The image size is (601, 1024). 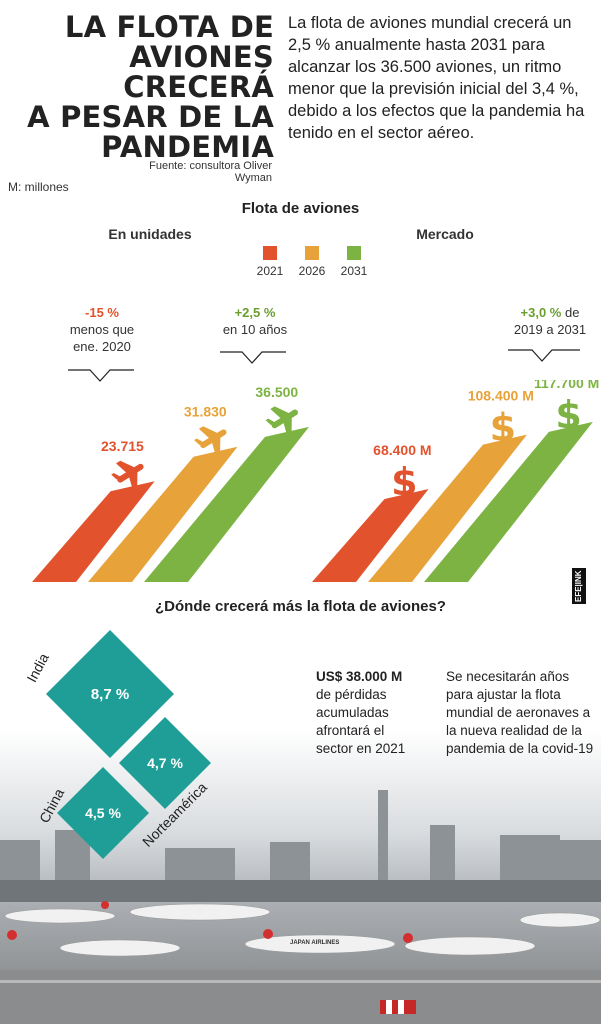 I want to click on callout-growth-units-text: en 10 años, so click(x=255, y=329).